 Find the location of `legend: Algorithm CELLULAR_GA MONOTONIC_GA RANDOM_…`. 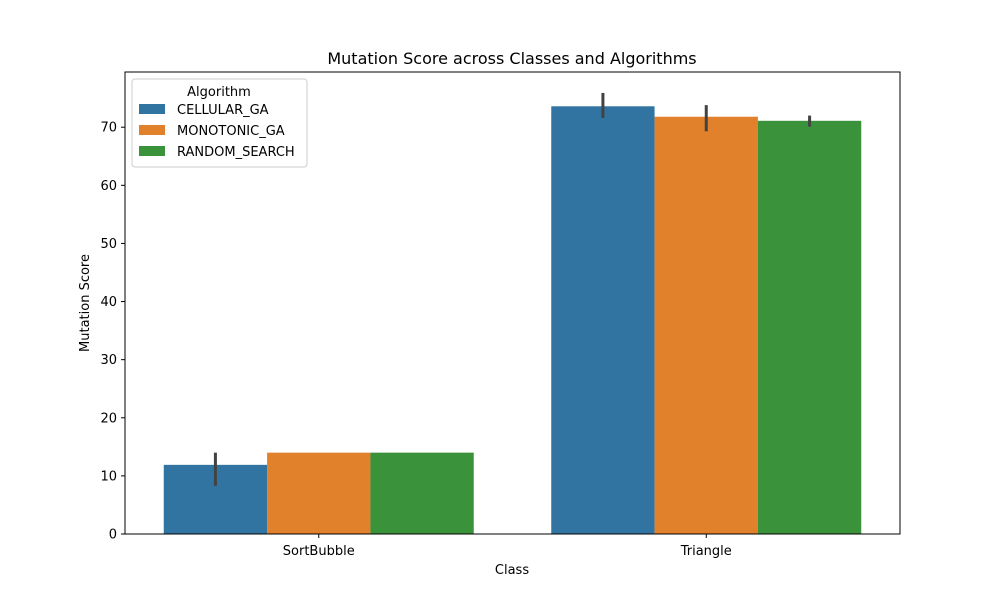

legend: Algorithm CELLULAR_GA MONOTONIC_GA RANDOM_… is located at coordinates (219, 123).